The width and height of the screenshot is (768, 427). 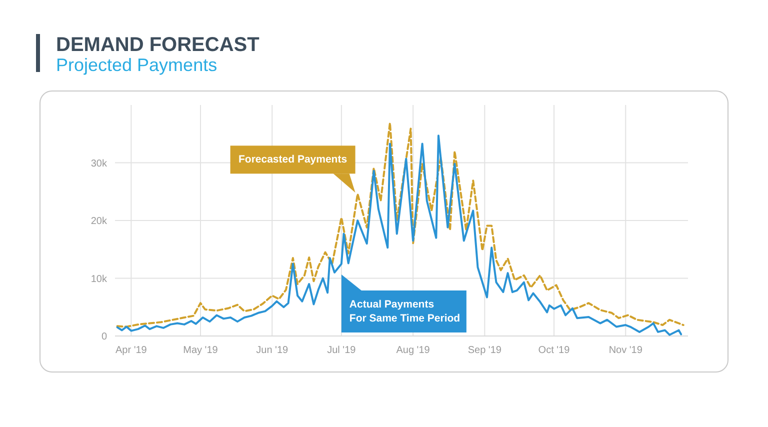 I want to click on x-tick-label: Nov '19, so click(x=625, y=350).